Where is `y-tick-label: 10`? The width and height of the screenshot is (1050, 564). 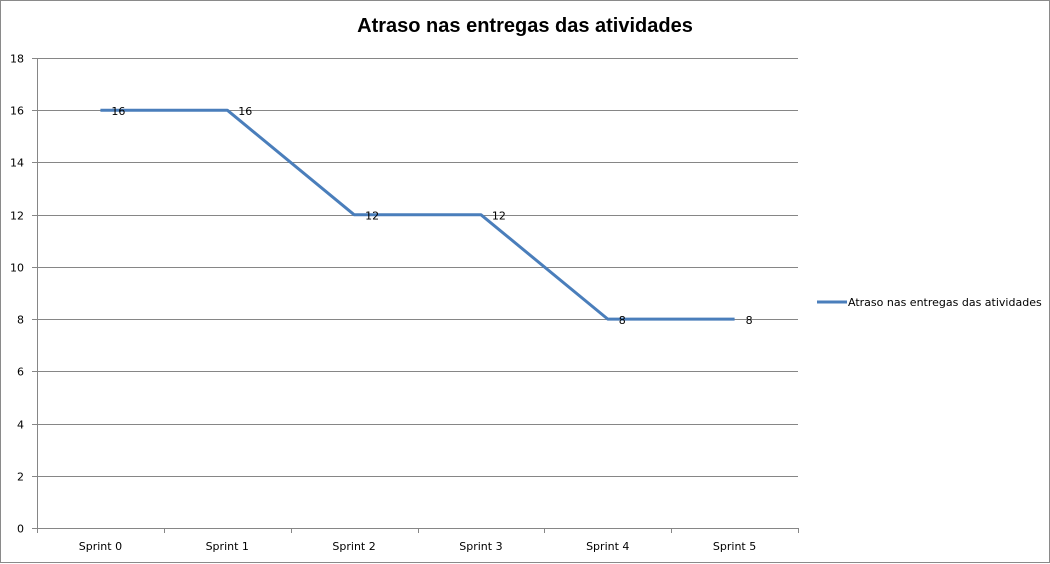
y-tick-label: 10 is located at coordinates (17, 268).